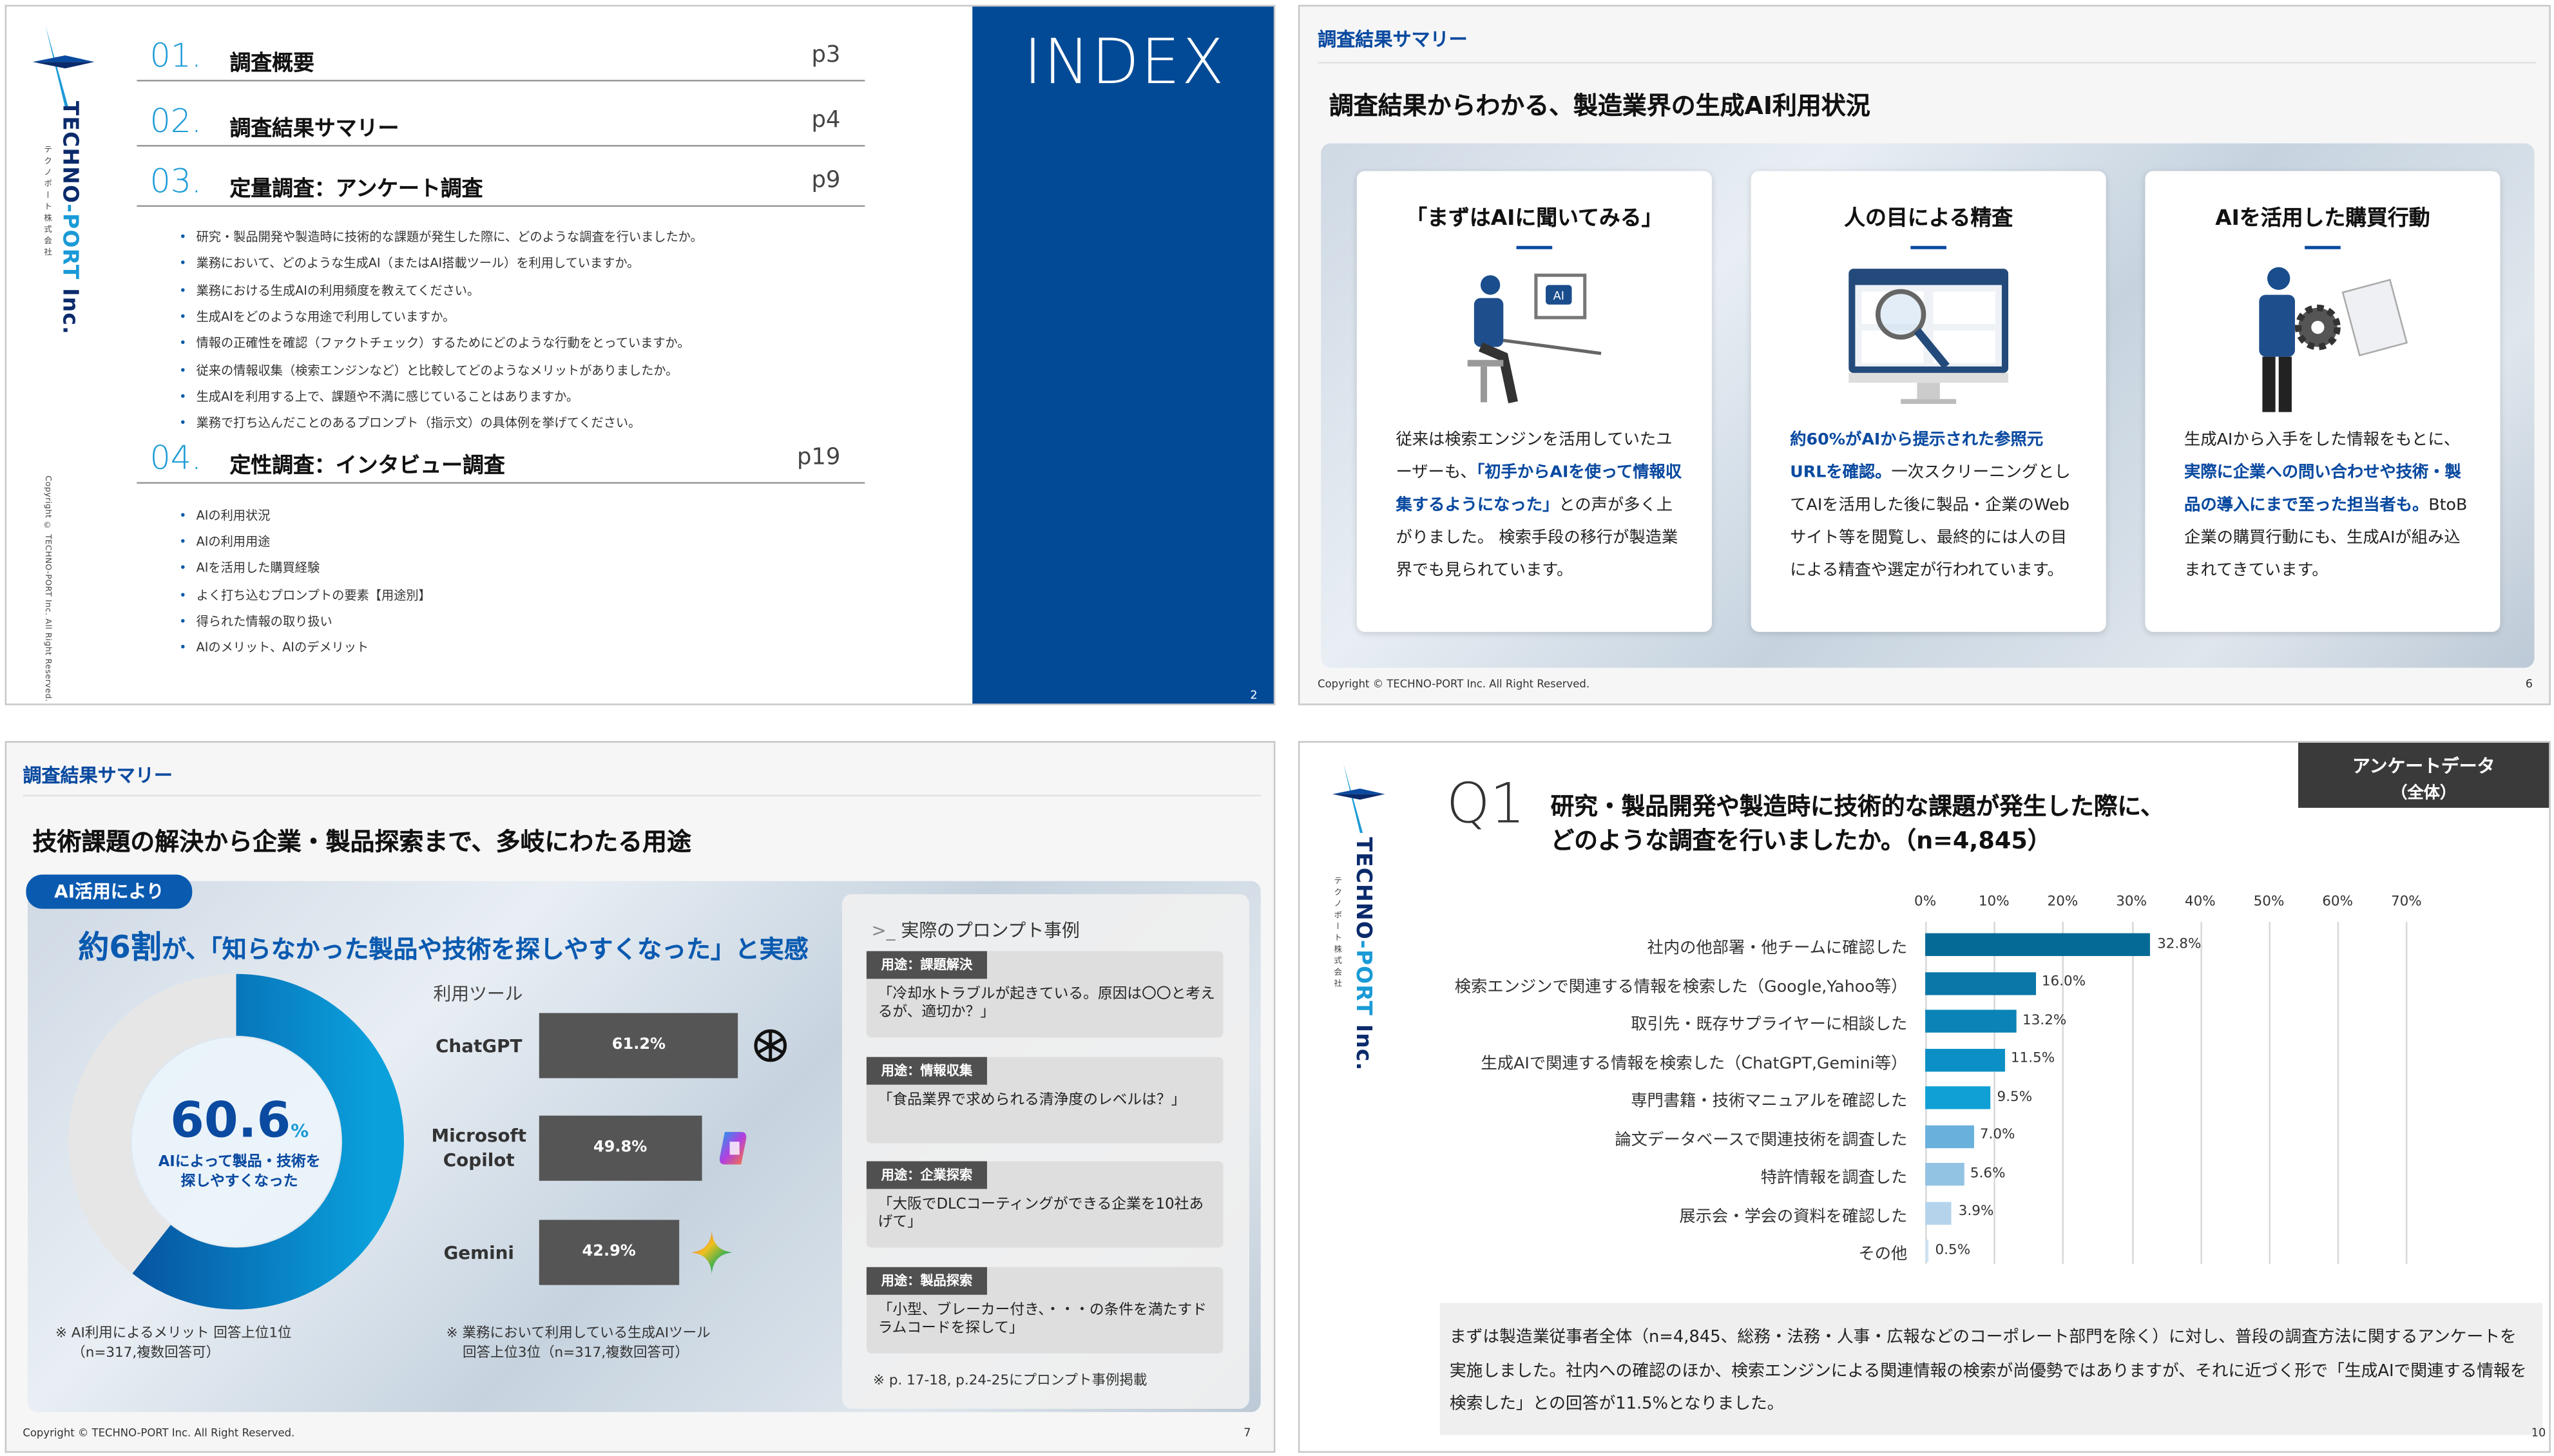 The height and width of the screenshot is (1456, 2554). I want to click on card-title: 「まずはAIに聞いてみる」, so click(1534, 219).